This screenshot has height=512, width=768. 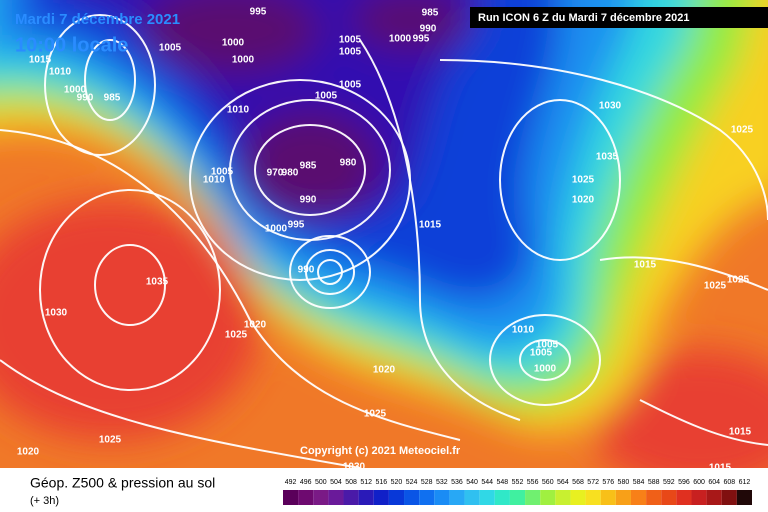 I want to click on map-date: Mardi 7 décembre 2021, so click(x=97, y=19).